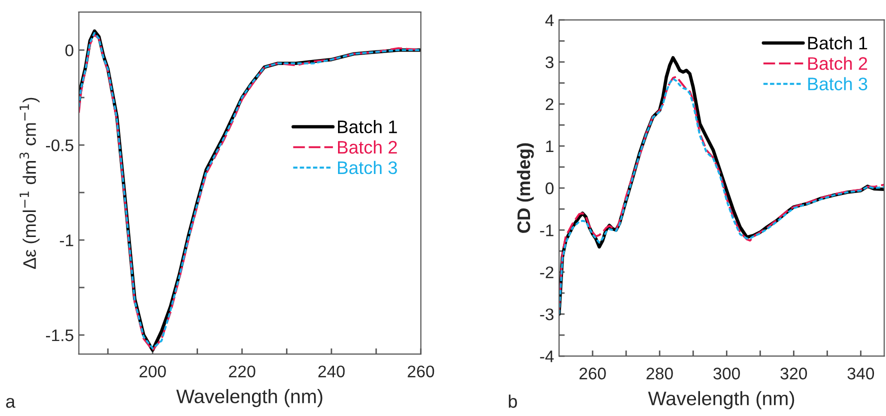  What do you see at coordinates (512, 401) in the screenshot?
I see `text: b` at bounding box center [512, 401].